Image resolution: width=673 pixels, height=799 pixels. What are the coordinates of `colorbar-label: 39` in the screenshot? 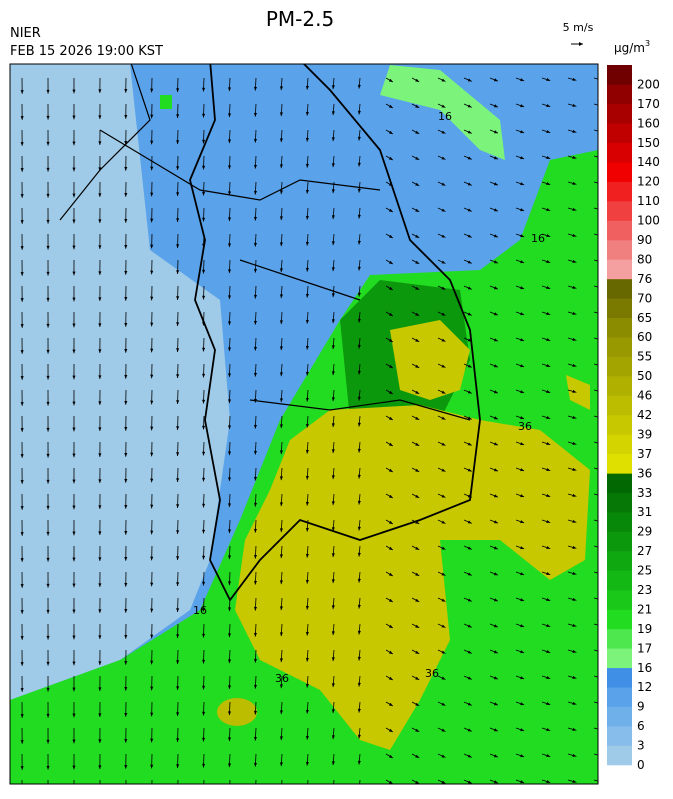 It's located at (644, 434).